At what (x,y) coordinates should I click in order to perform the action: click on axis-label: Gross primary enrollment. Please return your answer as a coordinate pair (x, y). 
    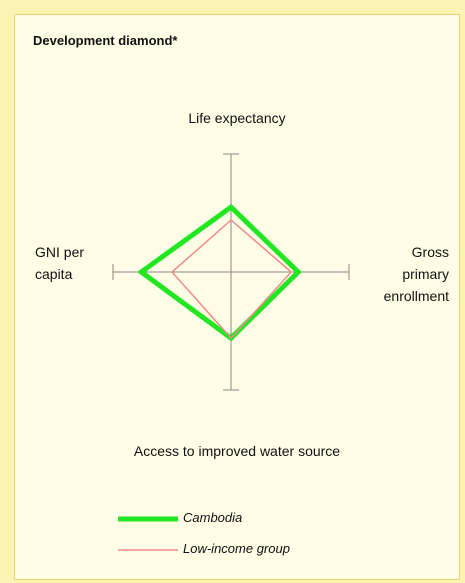
    Looking at the image, I should click on (416, 274).